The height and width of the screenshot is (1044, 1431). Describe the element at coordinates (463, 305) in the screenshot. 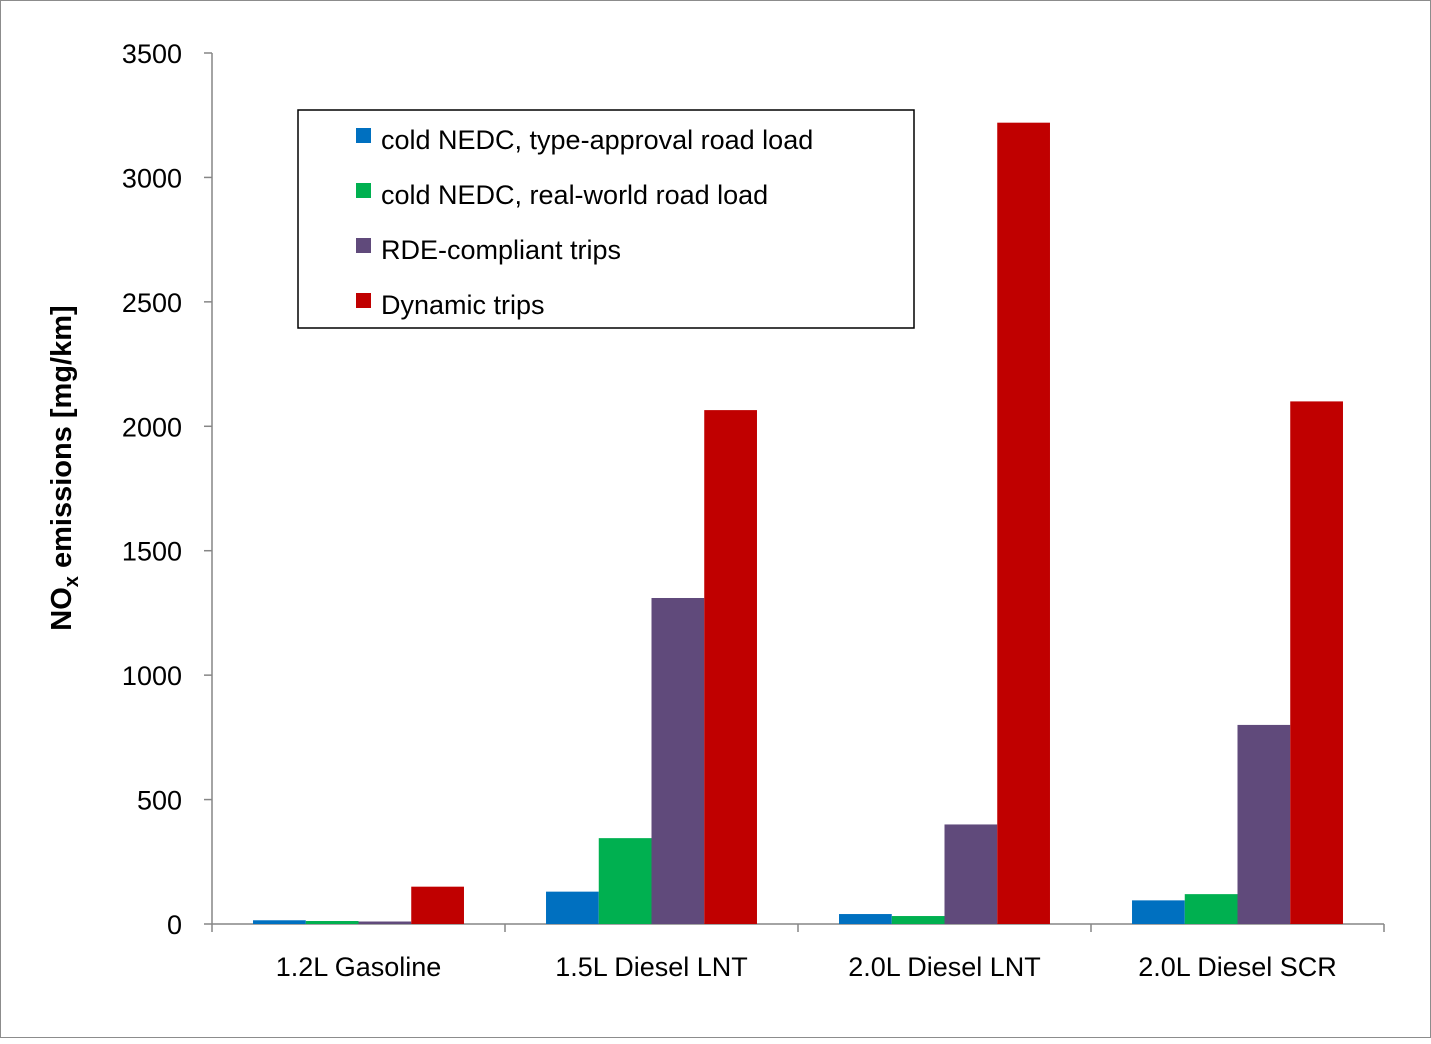

I see `legend-label: Dynamic trips` at that location.